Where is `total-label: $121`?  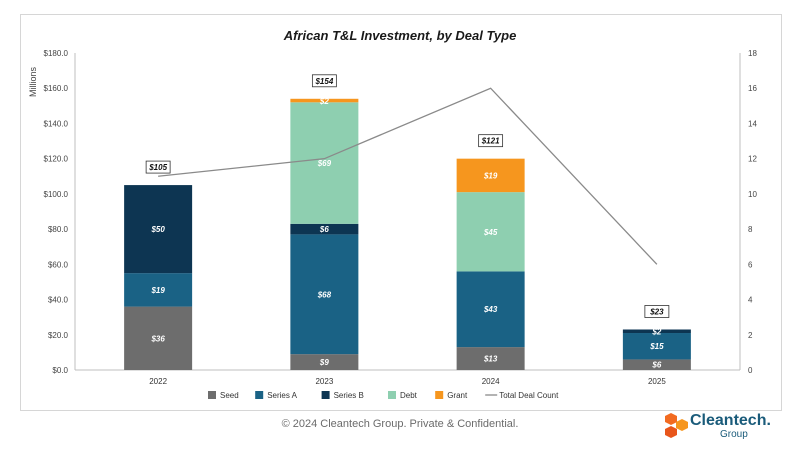
total-label: $121 is located at coordinates (490, 141).